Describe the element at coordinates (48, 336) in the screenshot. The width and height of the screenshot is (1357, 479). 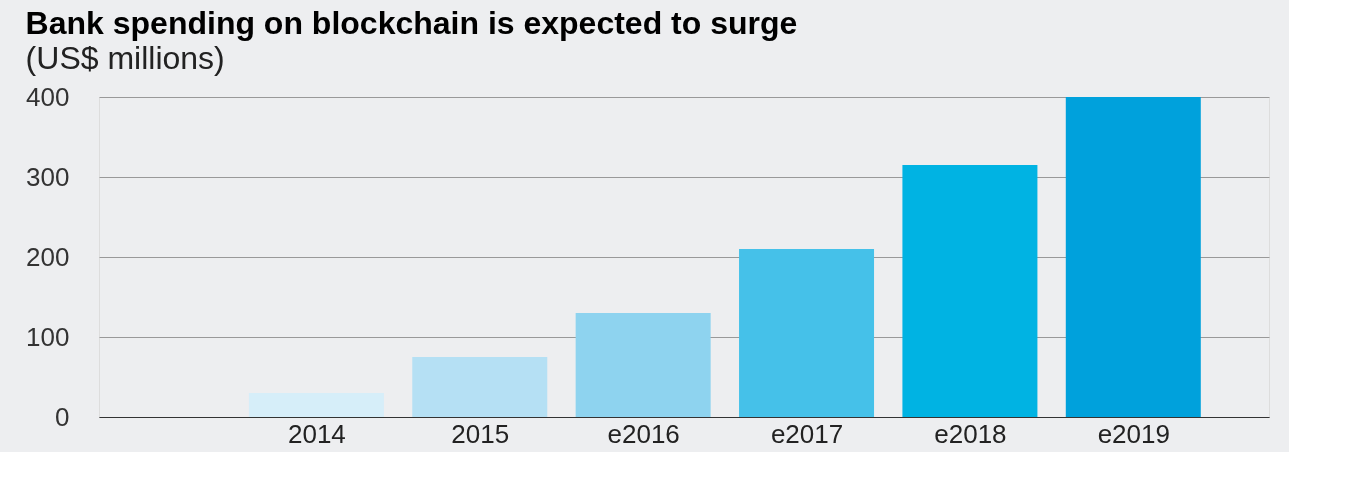
I see `y-tick-label: 100` at that location.